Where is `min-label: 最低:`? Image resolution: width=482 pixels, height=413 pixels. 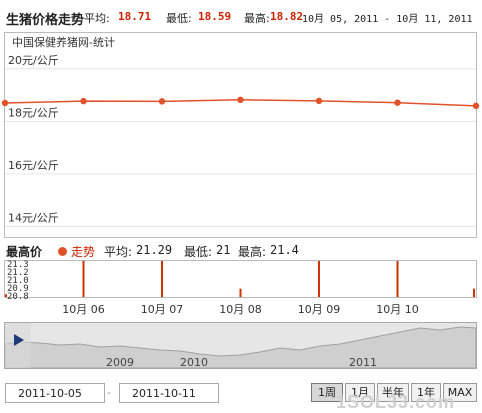 min-label: 最低: is located at coordinates (179, 18).